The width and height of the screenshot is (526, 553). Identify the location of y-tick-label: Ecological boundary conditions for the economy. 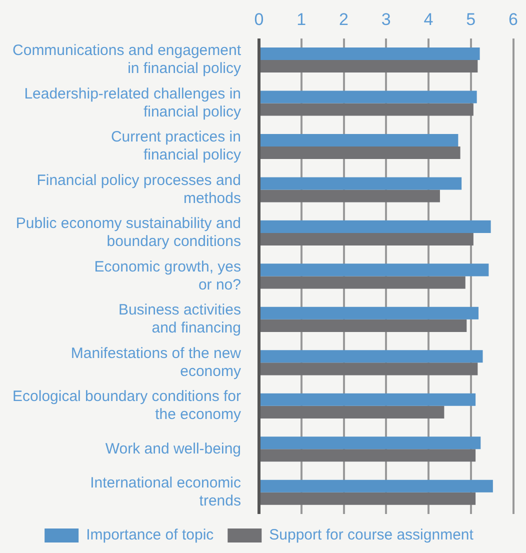
(127, 406).